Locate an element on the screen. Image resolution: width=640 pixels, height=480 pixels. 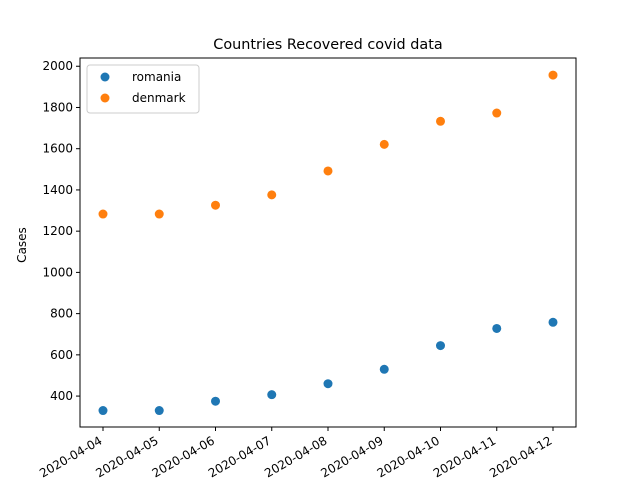
y-tick-label: 800 is located at coordinates (61, 314).